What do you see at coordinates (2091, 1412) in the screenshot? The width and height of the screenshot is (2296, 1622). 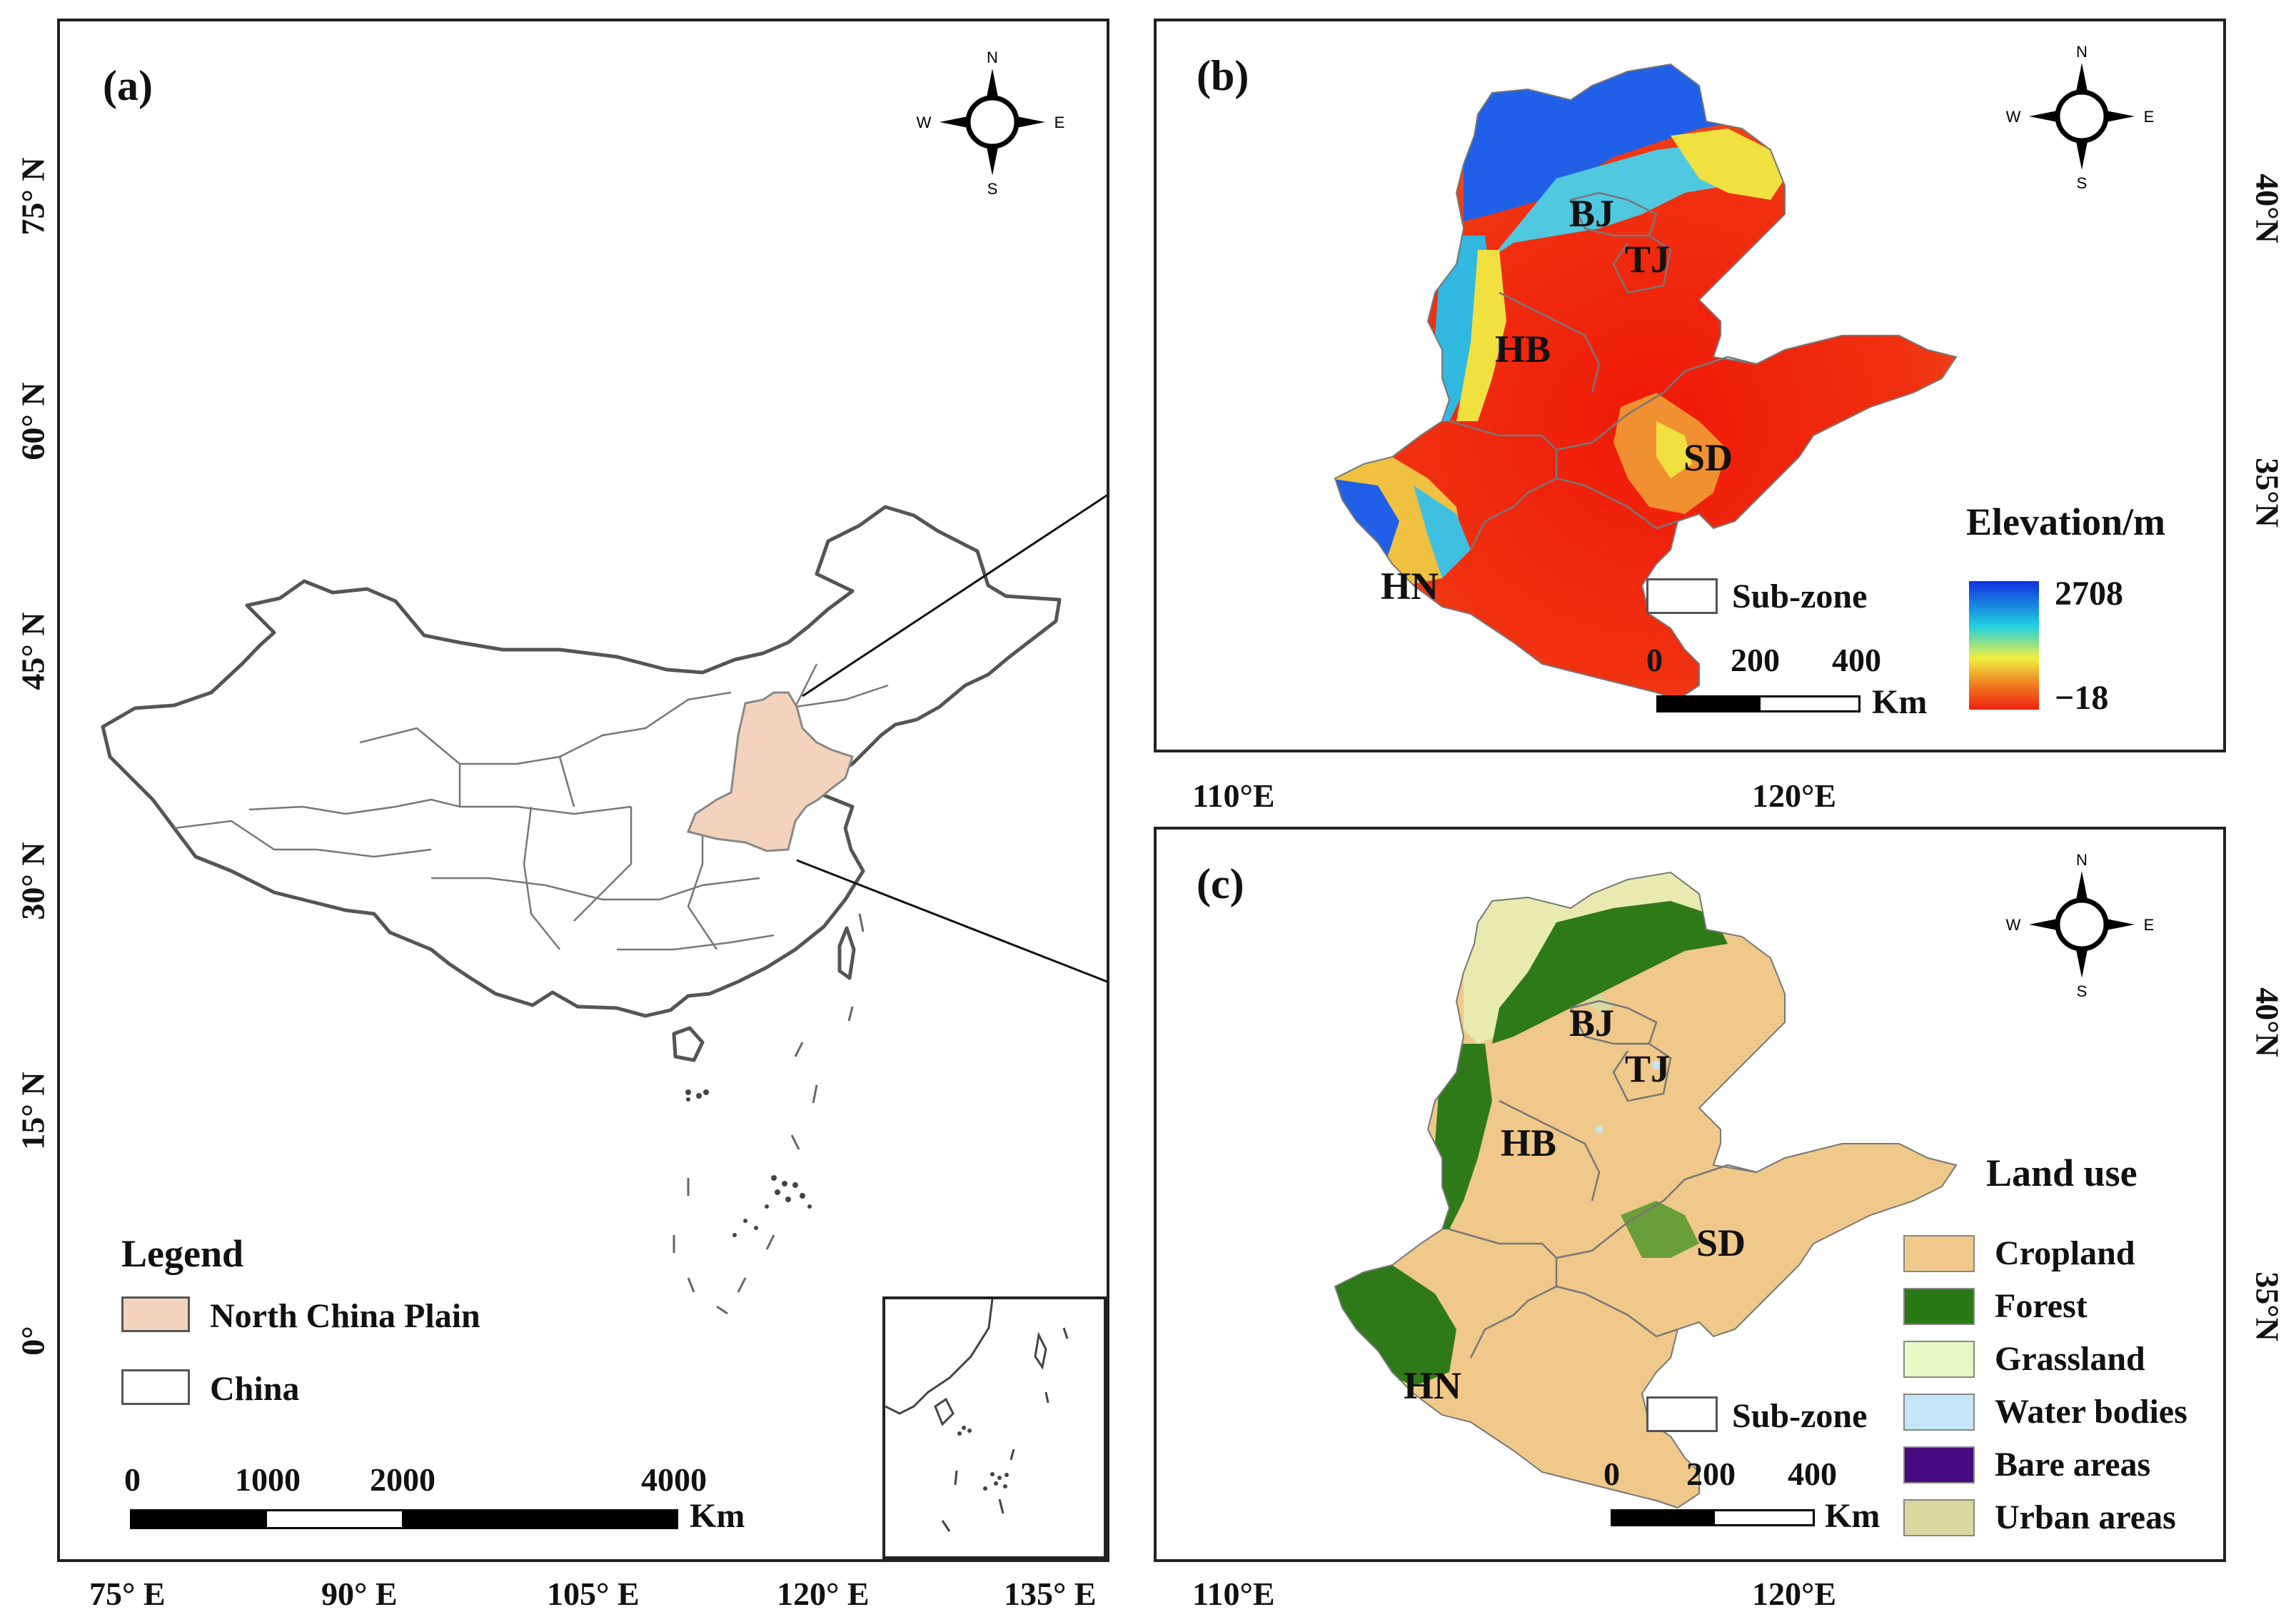 I see `legend-label-water-bodies: Water bodies` at bounding box center [2091, 1412].